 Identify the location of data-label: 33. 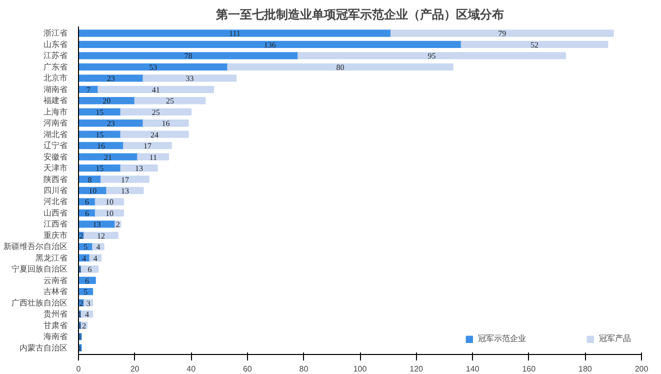
(190, 79).